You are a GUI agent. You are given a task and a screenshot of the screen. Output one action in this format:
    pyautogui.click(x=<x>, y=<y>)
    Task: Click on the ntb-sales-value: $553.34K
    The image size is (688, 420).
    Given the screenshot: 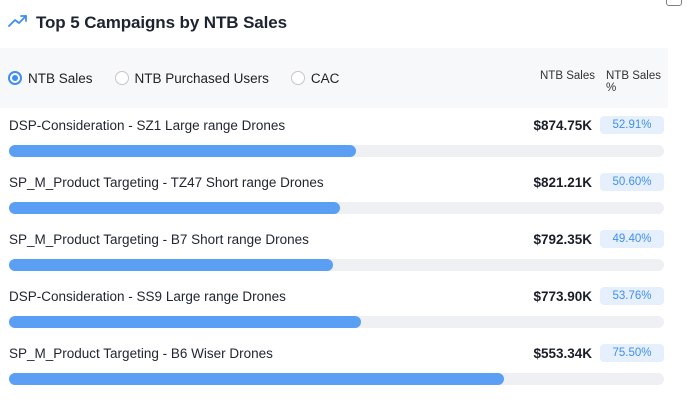 What is the action you would take?
    pyautogui.click(x=562, y=353)
    